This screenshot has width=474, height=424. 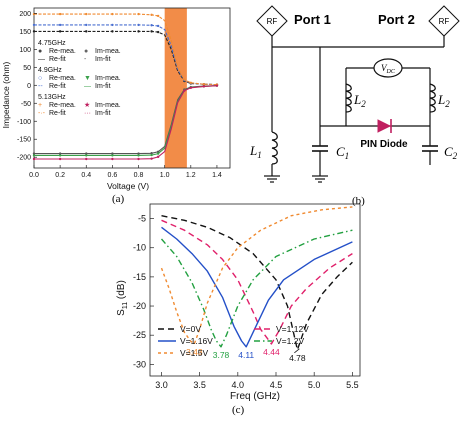 I want to click on y-tick-label: -10, so click(x=139, y=248).